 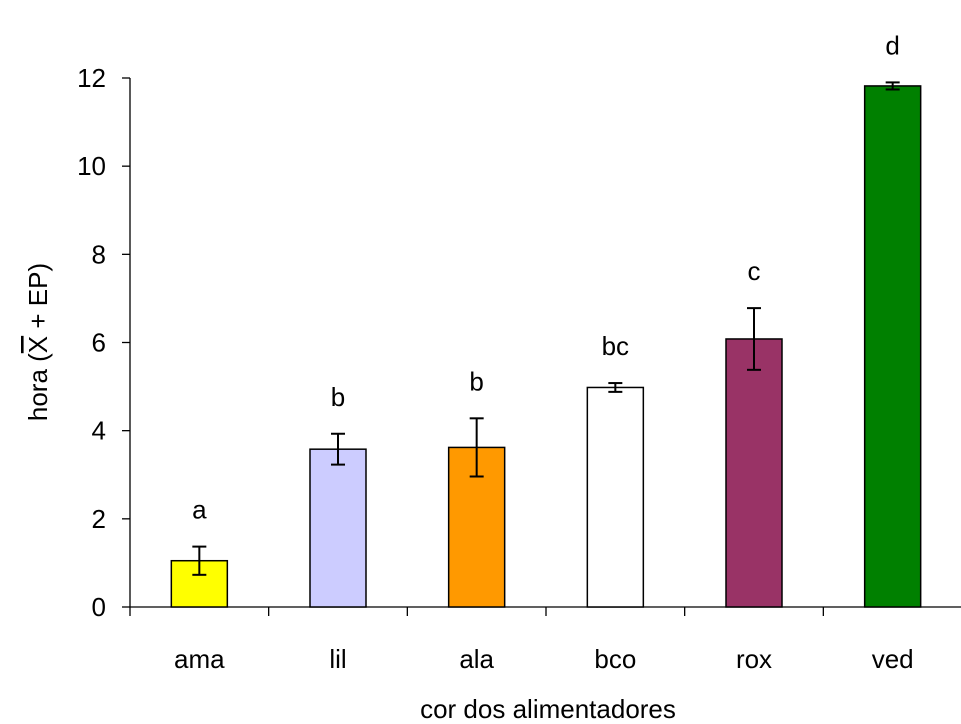 I want to click on y-tick-label: 10, so click(x=91, y=166).